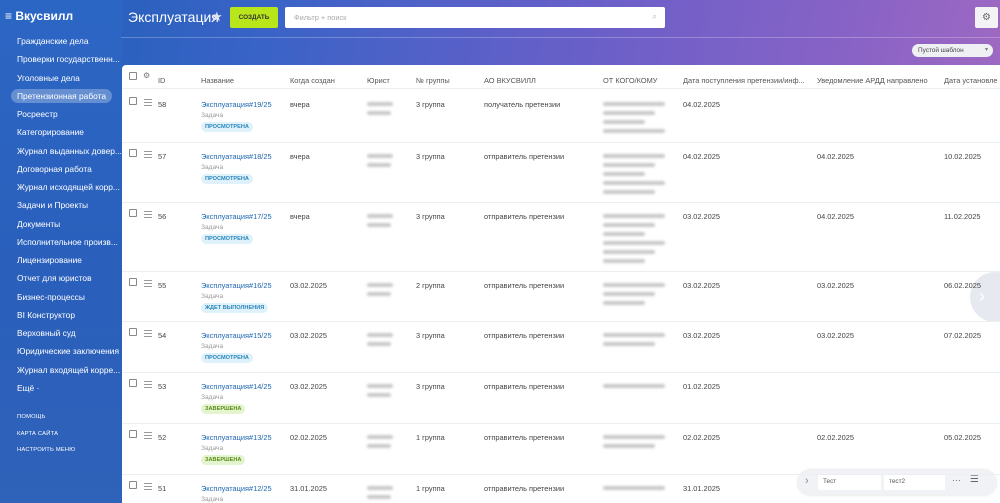  Describe the element at coordinates (218, 80) in the screenshot. I see `column-header: Название` at that location.